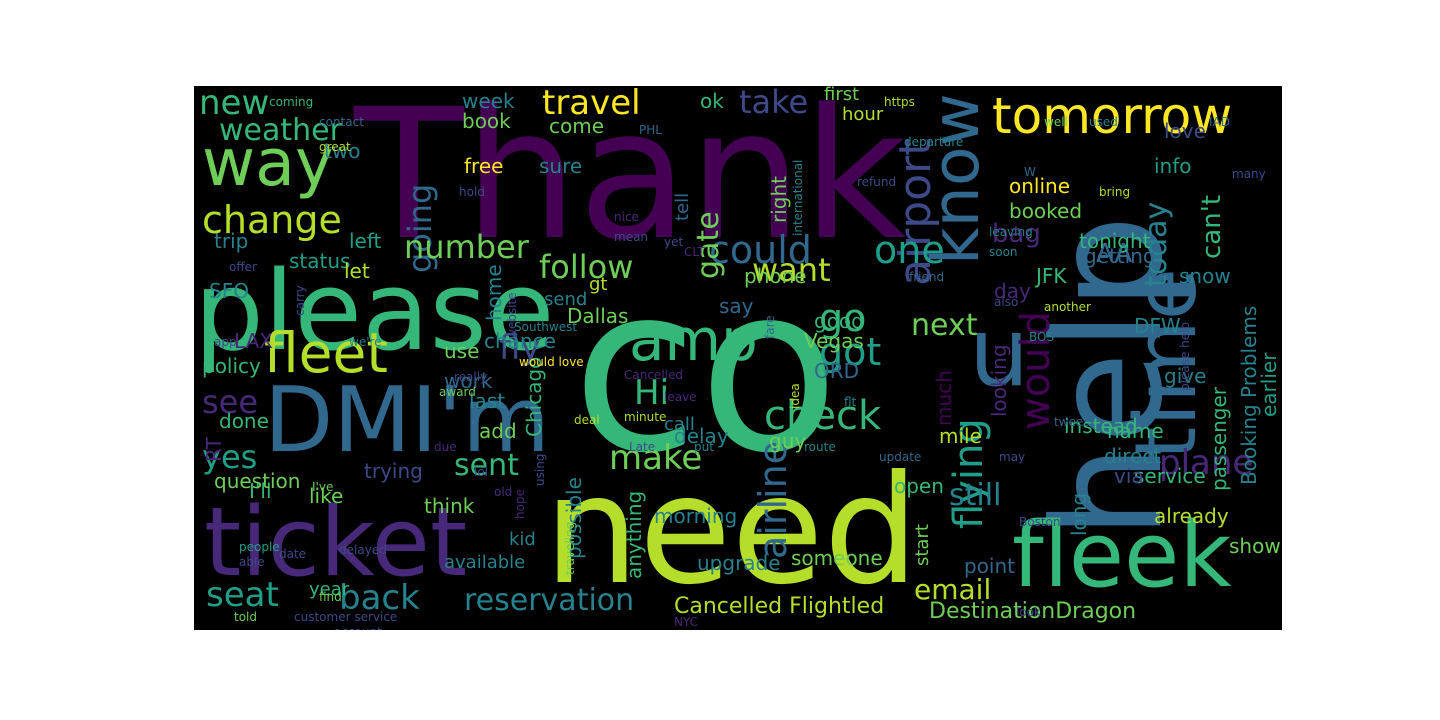  I want to click on word-info: info, so click(1173, 166).